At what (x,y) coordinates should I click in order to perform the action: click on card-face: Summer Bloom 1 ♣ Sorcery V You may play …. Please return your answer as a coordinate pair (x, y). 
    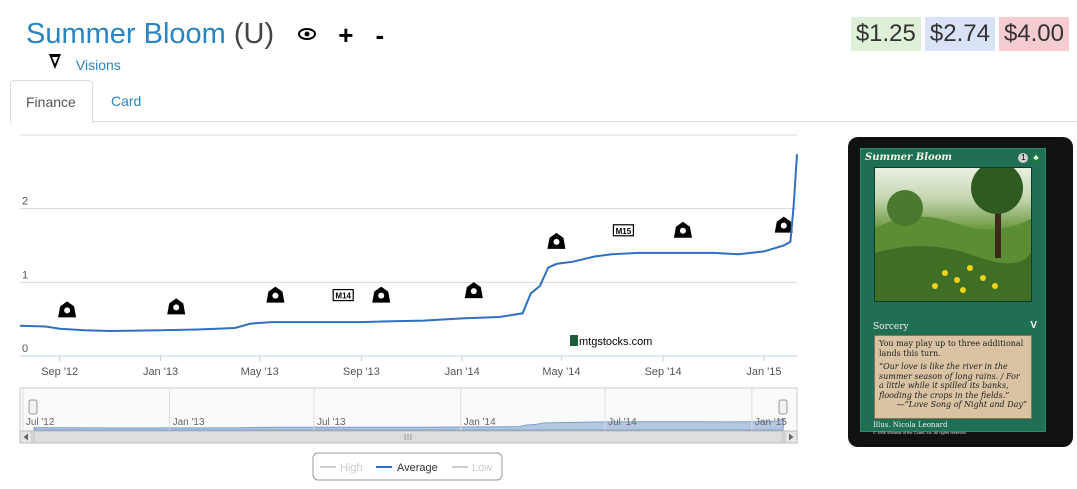
    Looking at the image, I should click on (953, 291).